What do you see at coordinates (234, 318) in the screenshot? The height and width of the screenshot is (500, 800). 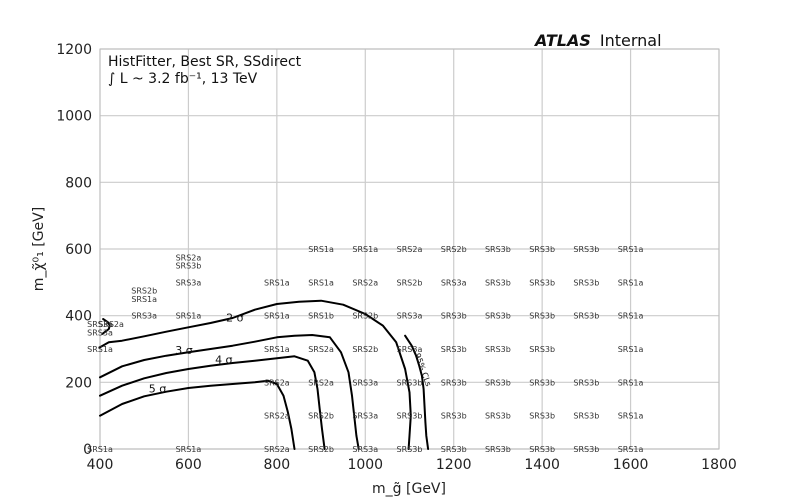 I see `contour-label: 2 σ` at bounding box center [234, 318].